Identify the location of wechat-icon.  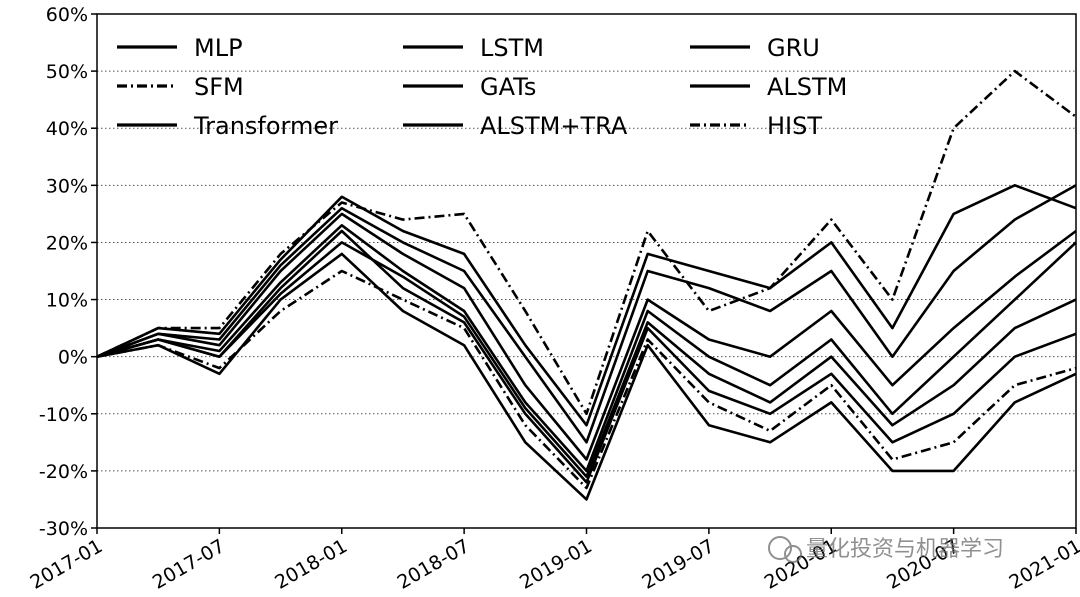
(780, 548).